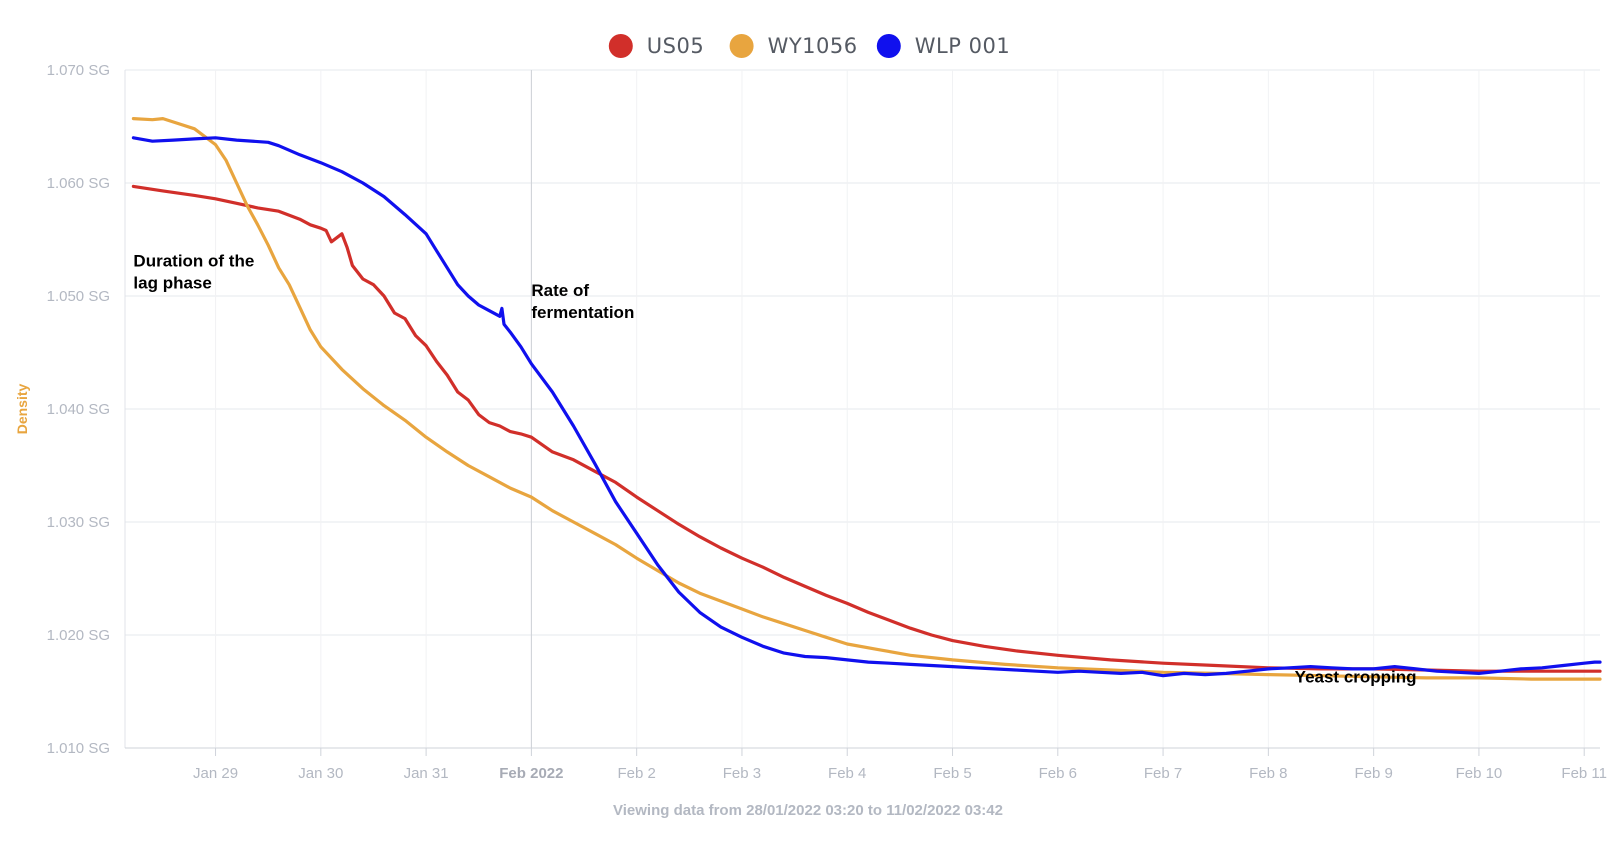 The width and height of the screenshot is (1616, 848). What do you see at coordinates (582, 312) in the screenshot?
I see `annotation-text: fermentation` at bounding box center [582, 312].